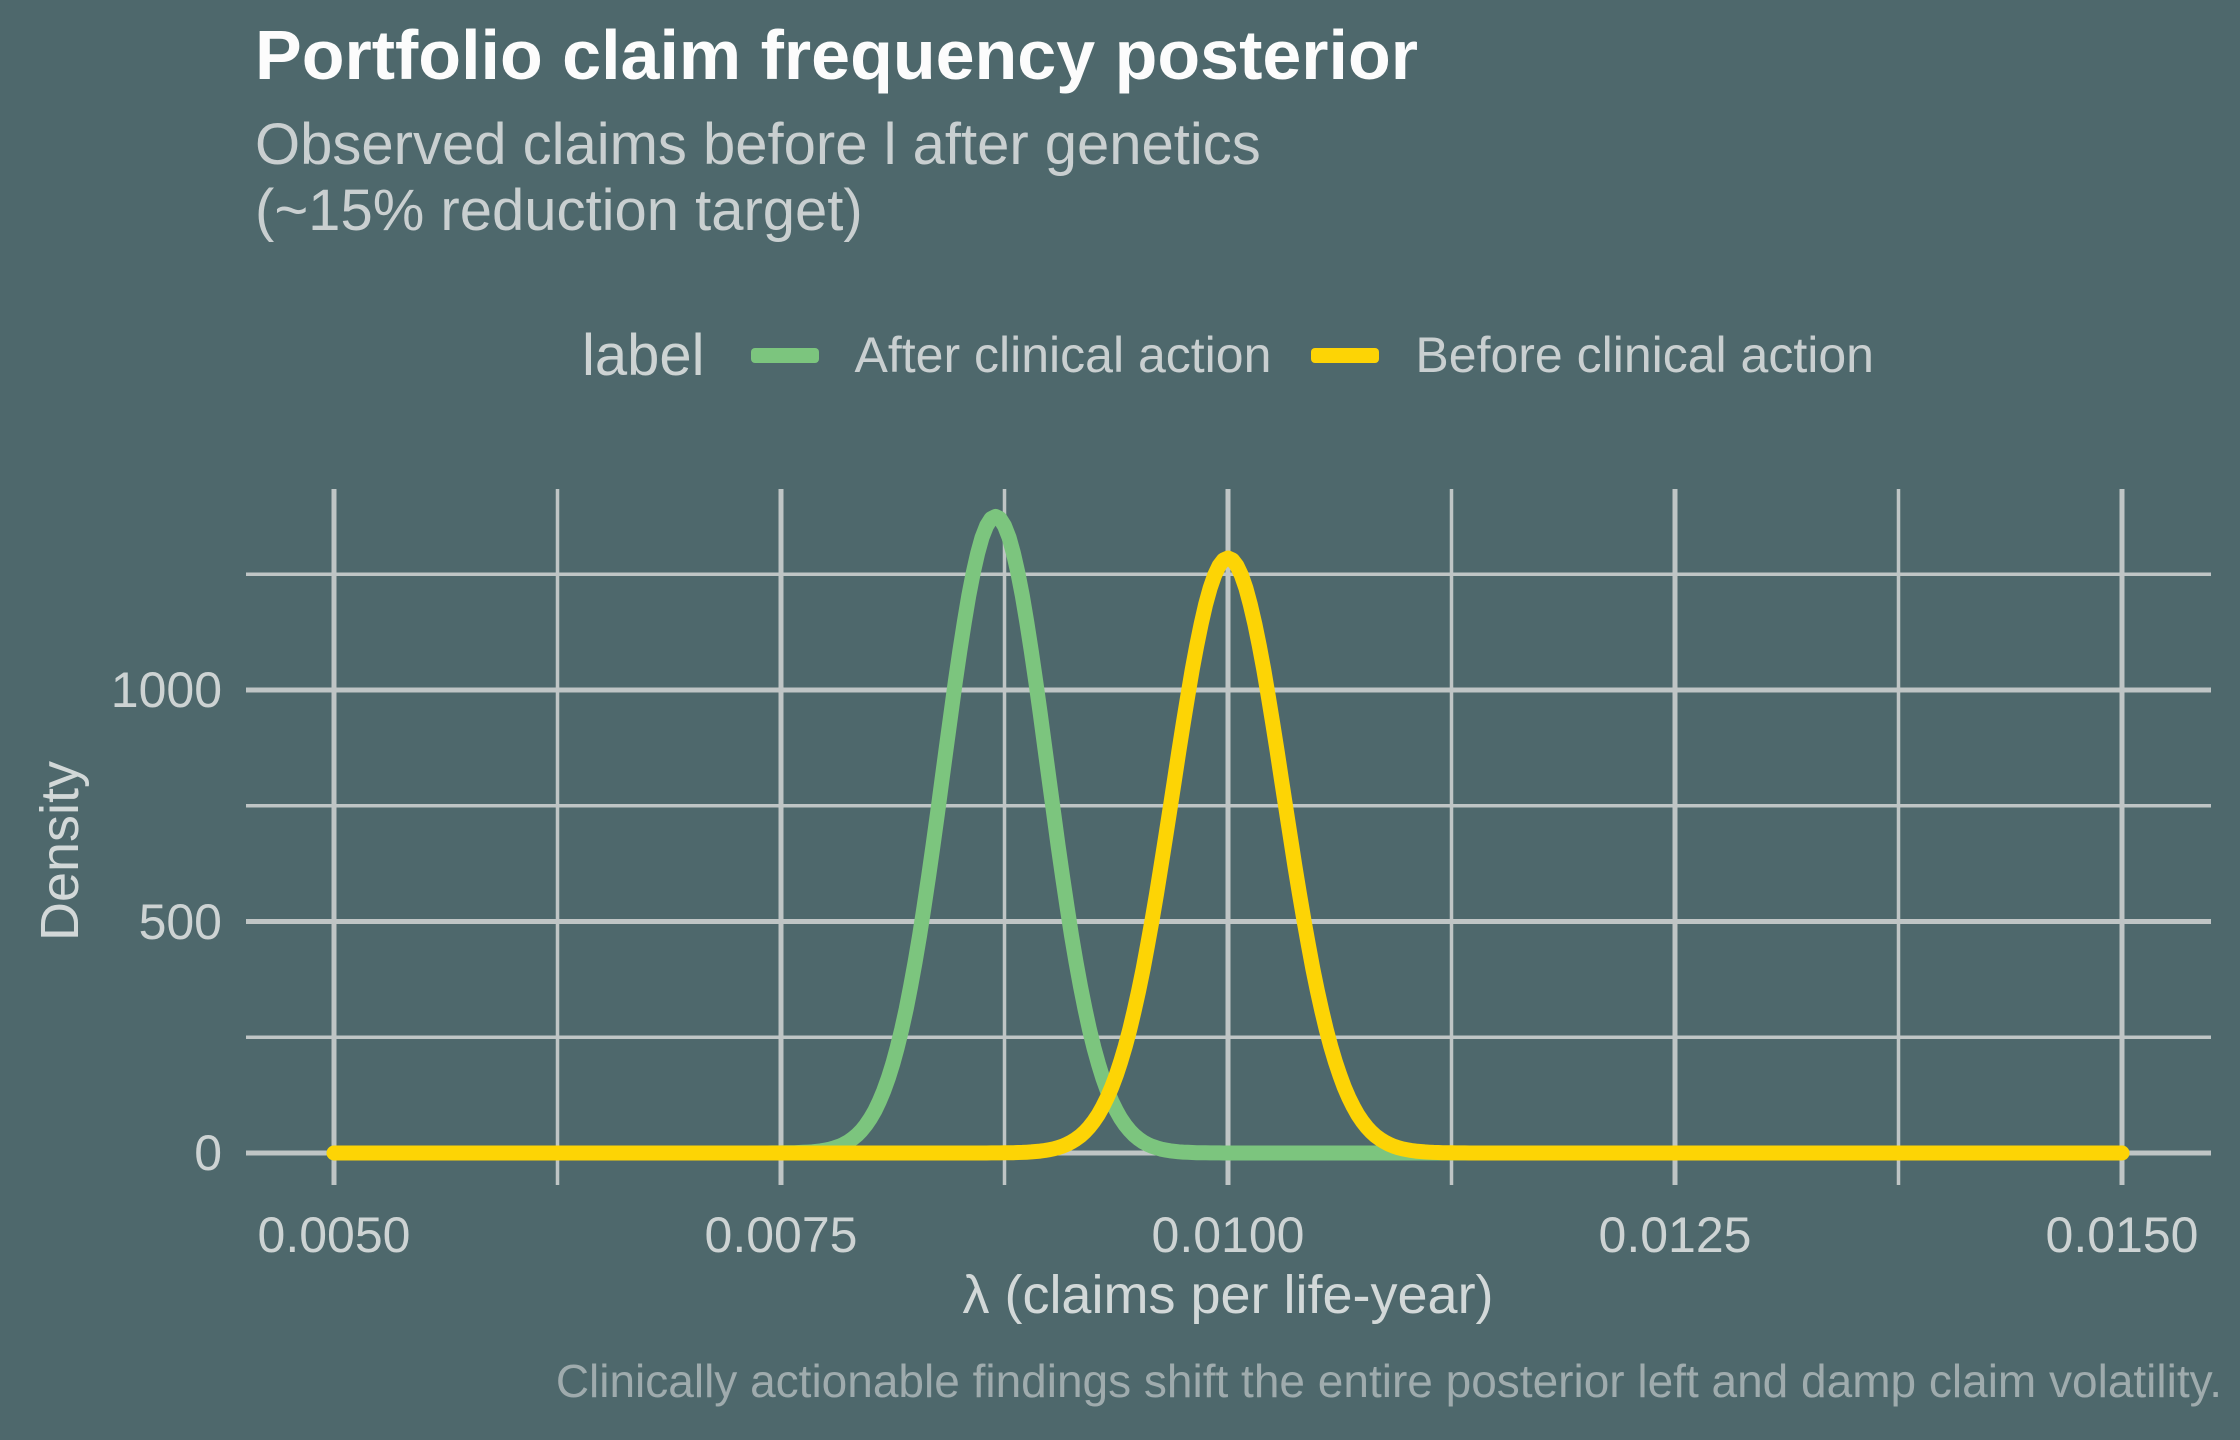 This screenshot has width=2240, height=1440. What do you see at coordinates (334, 1235) in the screenshot?
I see `x-tick-label: 0.0050` at bounding box center [334, 1235].